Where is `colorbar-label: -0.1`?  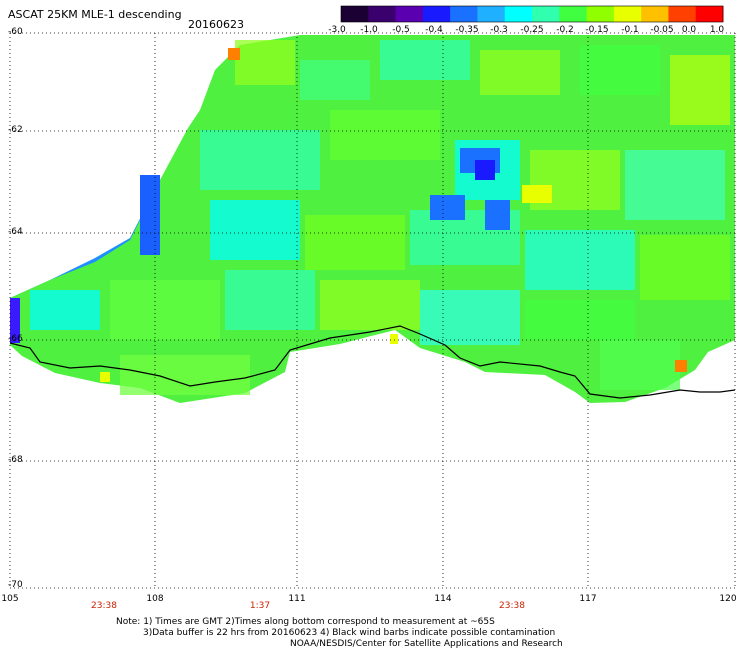
colorbar-label: -0.1 is located at coordinates (630, 30).